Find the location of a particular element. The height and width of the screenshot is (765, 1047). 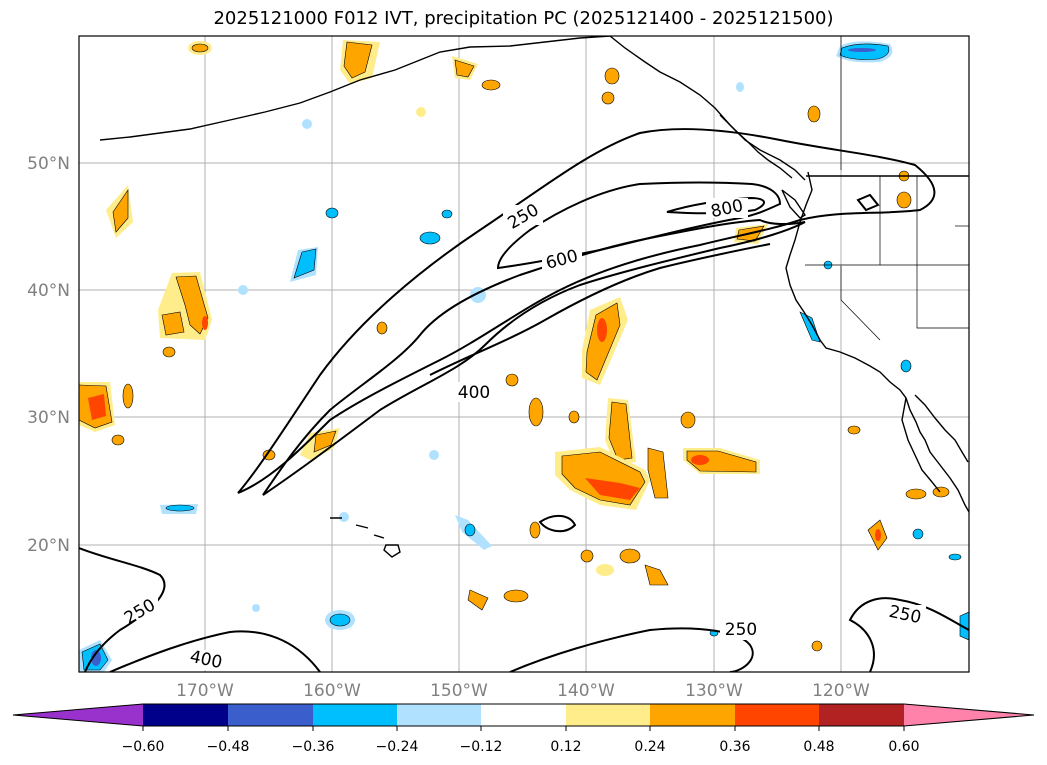

alaska-panhandle-coast is located at coordinates (707, 108).